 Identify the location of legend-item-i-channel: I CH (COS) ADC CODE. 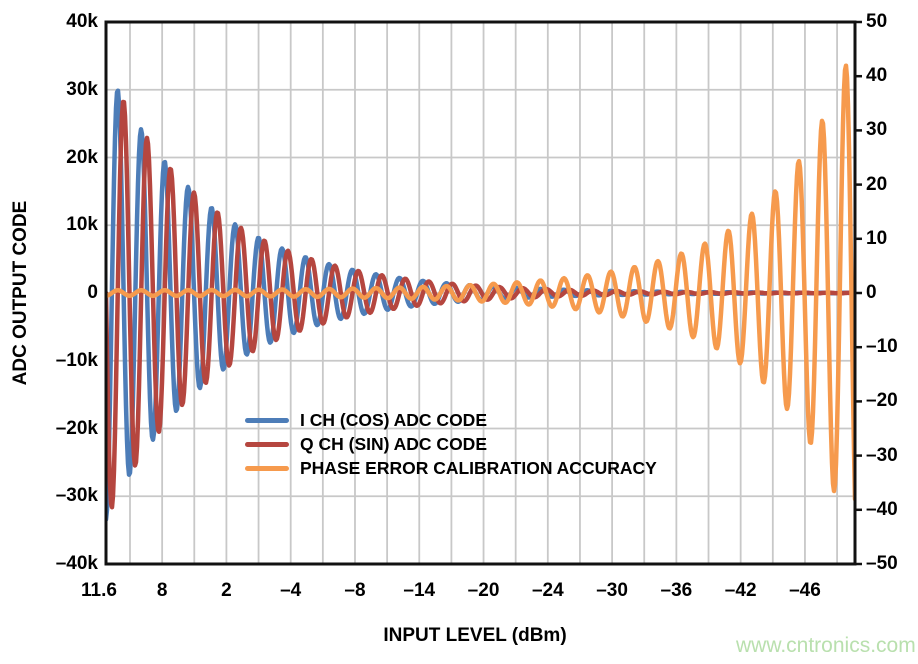
(451, 420).